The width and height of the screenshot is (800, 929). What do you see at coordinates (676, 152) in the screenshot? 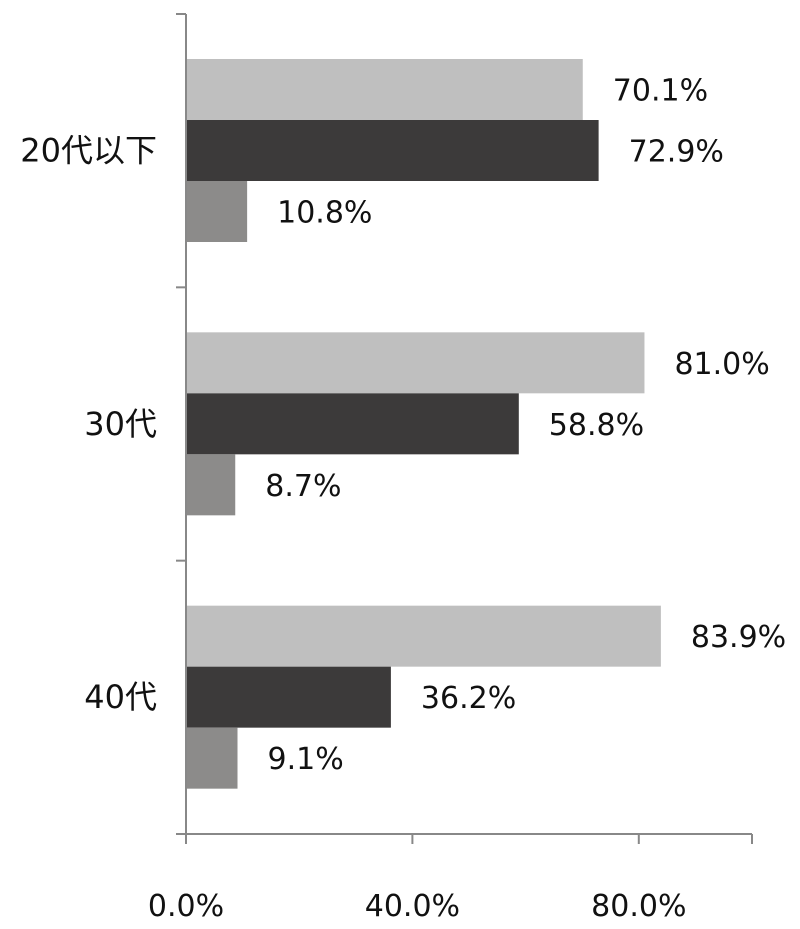
I see `value-label-1-2: 72.9%` at bounding box center [676, 152].